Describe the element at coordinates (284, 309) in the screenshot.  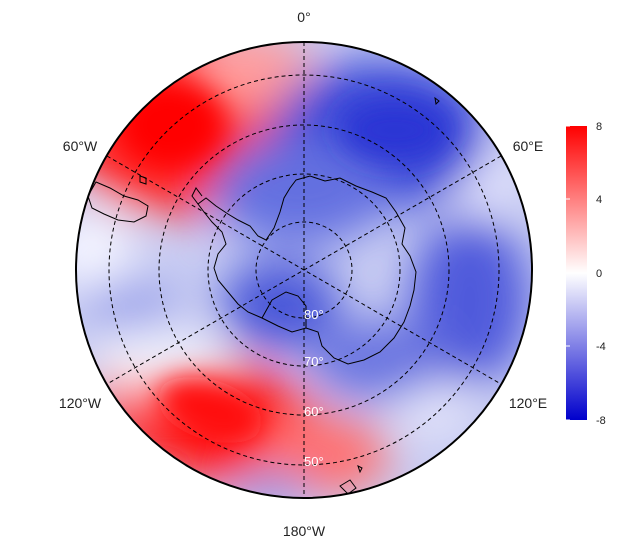
I see `ross-ice-shelf-edge` at that location.